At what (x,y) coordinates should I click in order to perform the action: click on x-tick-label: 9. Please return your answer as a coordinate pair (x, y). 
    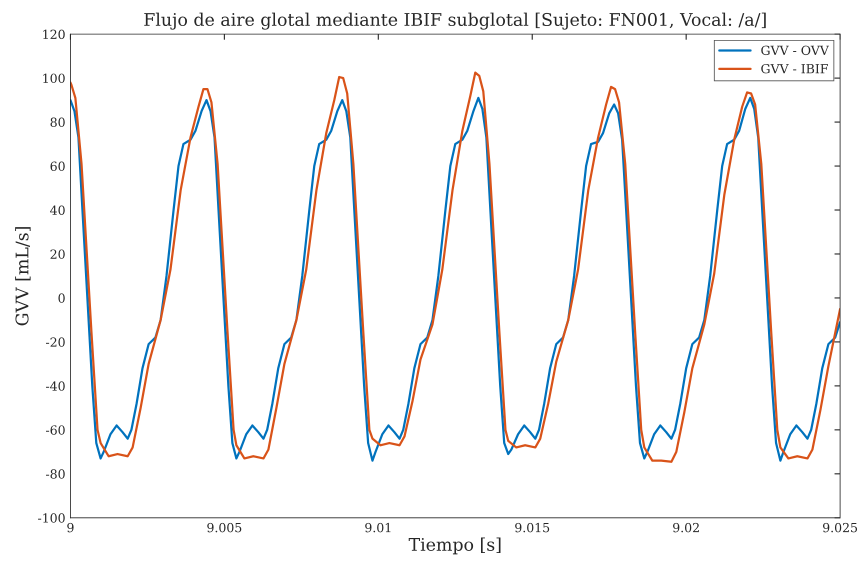
    Looking at the image, I should click on (70, 527).